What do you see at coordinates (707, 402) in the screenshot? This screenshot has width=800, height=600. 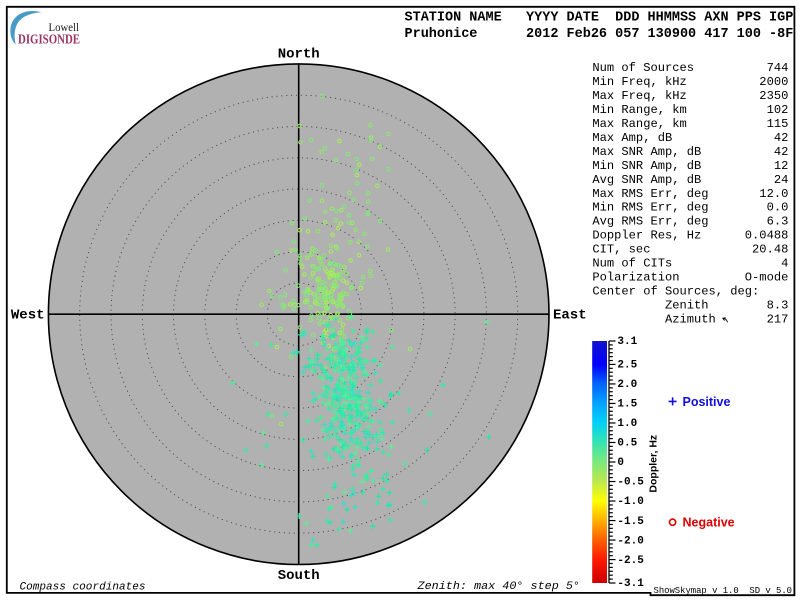 I see `svg-text: Positive` at bounding box center [707, 402].